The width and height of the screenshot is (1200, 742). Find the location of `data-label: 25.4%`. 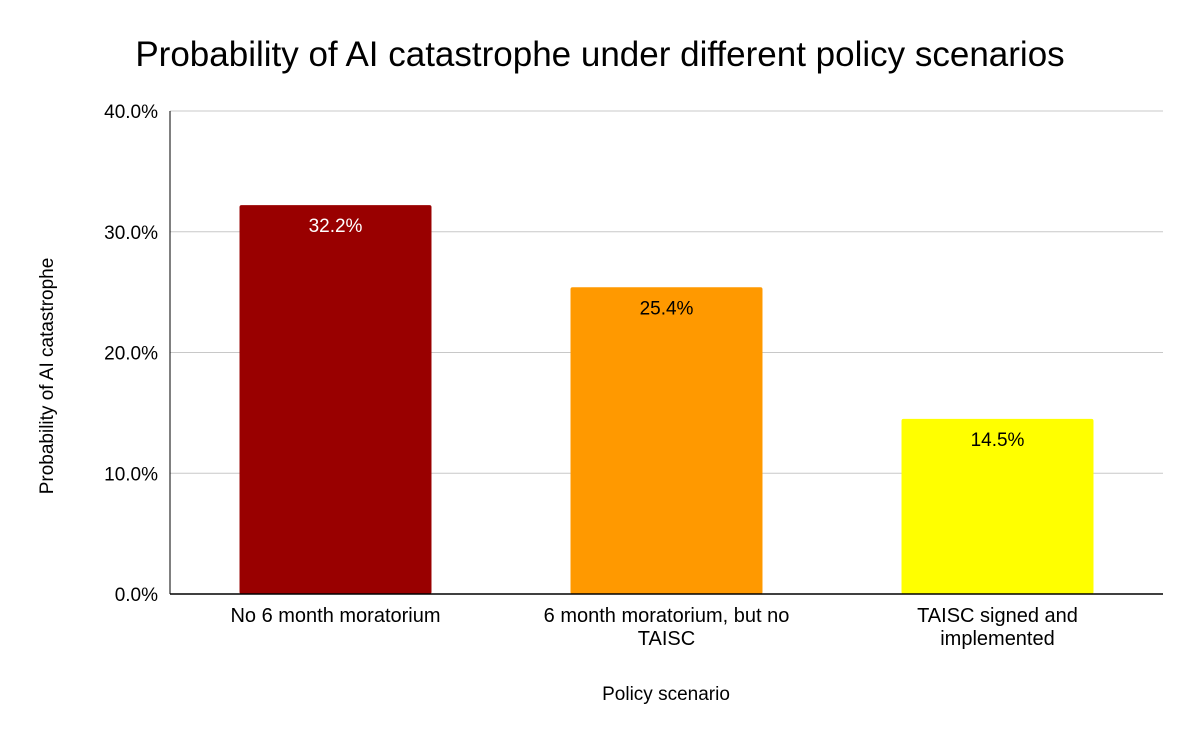

data-label: 25.4% is located at coordinates (667, 308).